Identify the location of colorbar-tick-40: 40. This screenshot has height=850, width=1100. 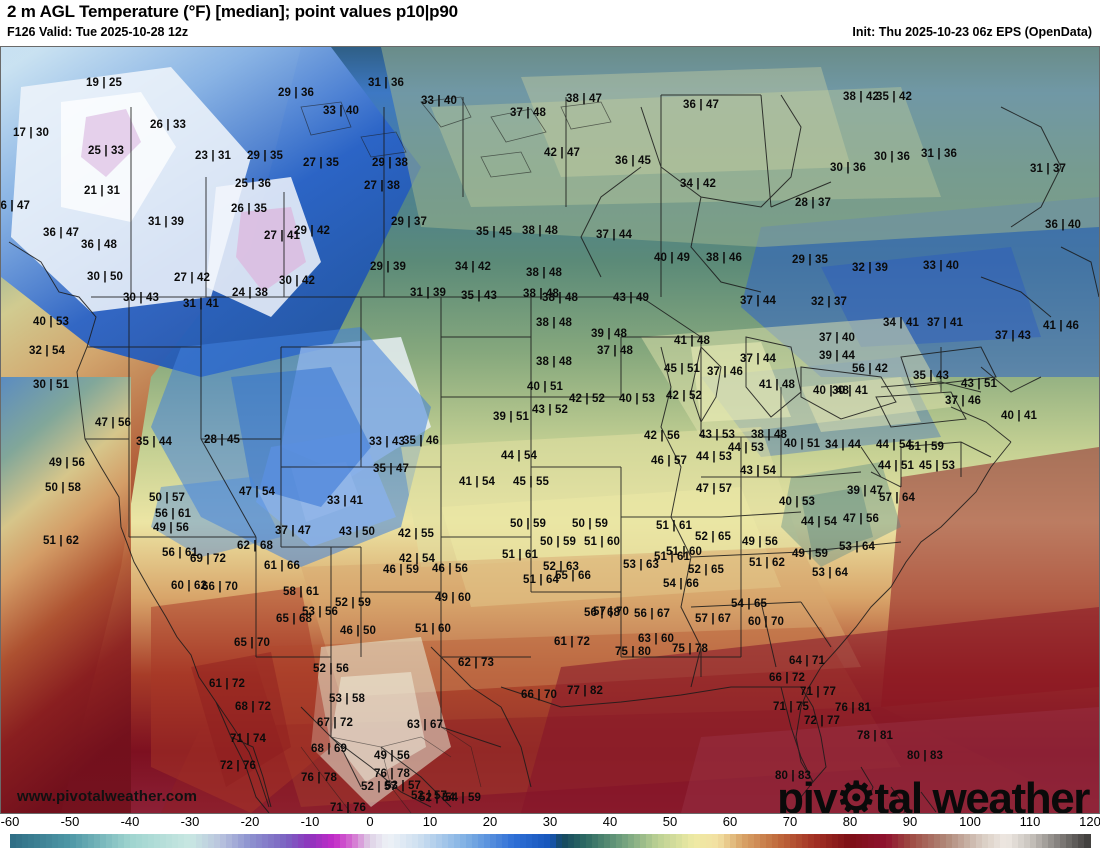
(610, 821).